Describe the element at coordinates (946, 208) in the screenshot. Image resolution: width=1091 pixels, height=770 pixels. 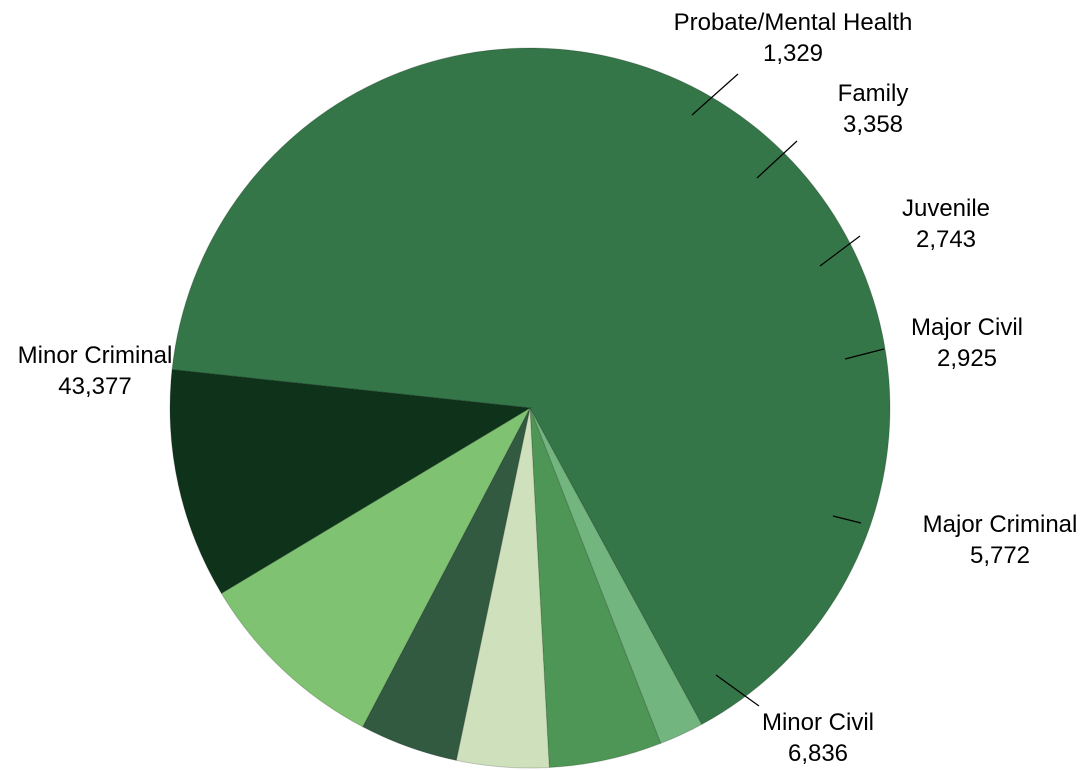
I see `slice-label: Juvenile` at that location.